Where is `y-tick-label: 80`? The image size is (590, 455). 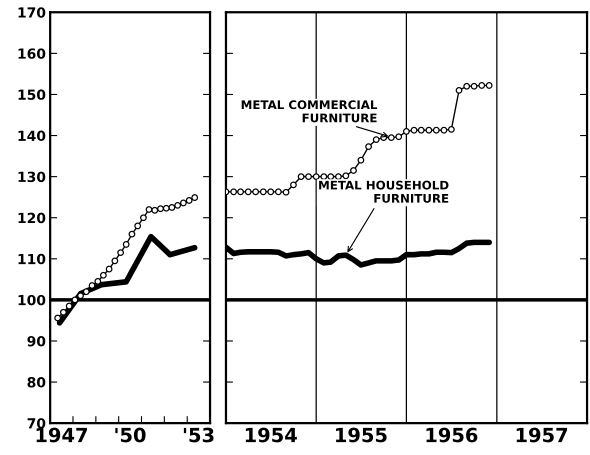
y-tick-label: 80 is located at coordinates (37, 382).